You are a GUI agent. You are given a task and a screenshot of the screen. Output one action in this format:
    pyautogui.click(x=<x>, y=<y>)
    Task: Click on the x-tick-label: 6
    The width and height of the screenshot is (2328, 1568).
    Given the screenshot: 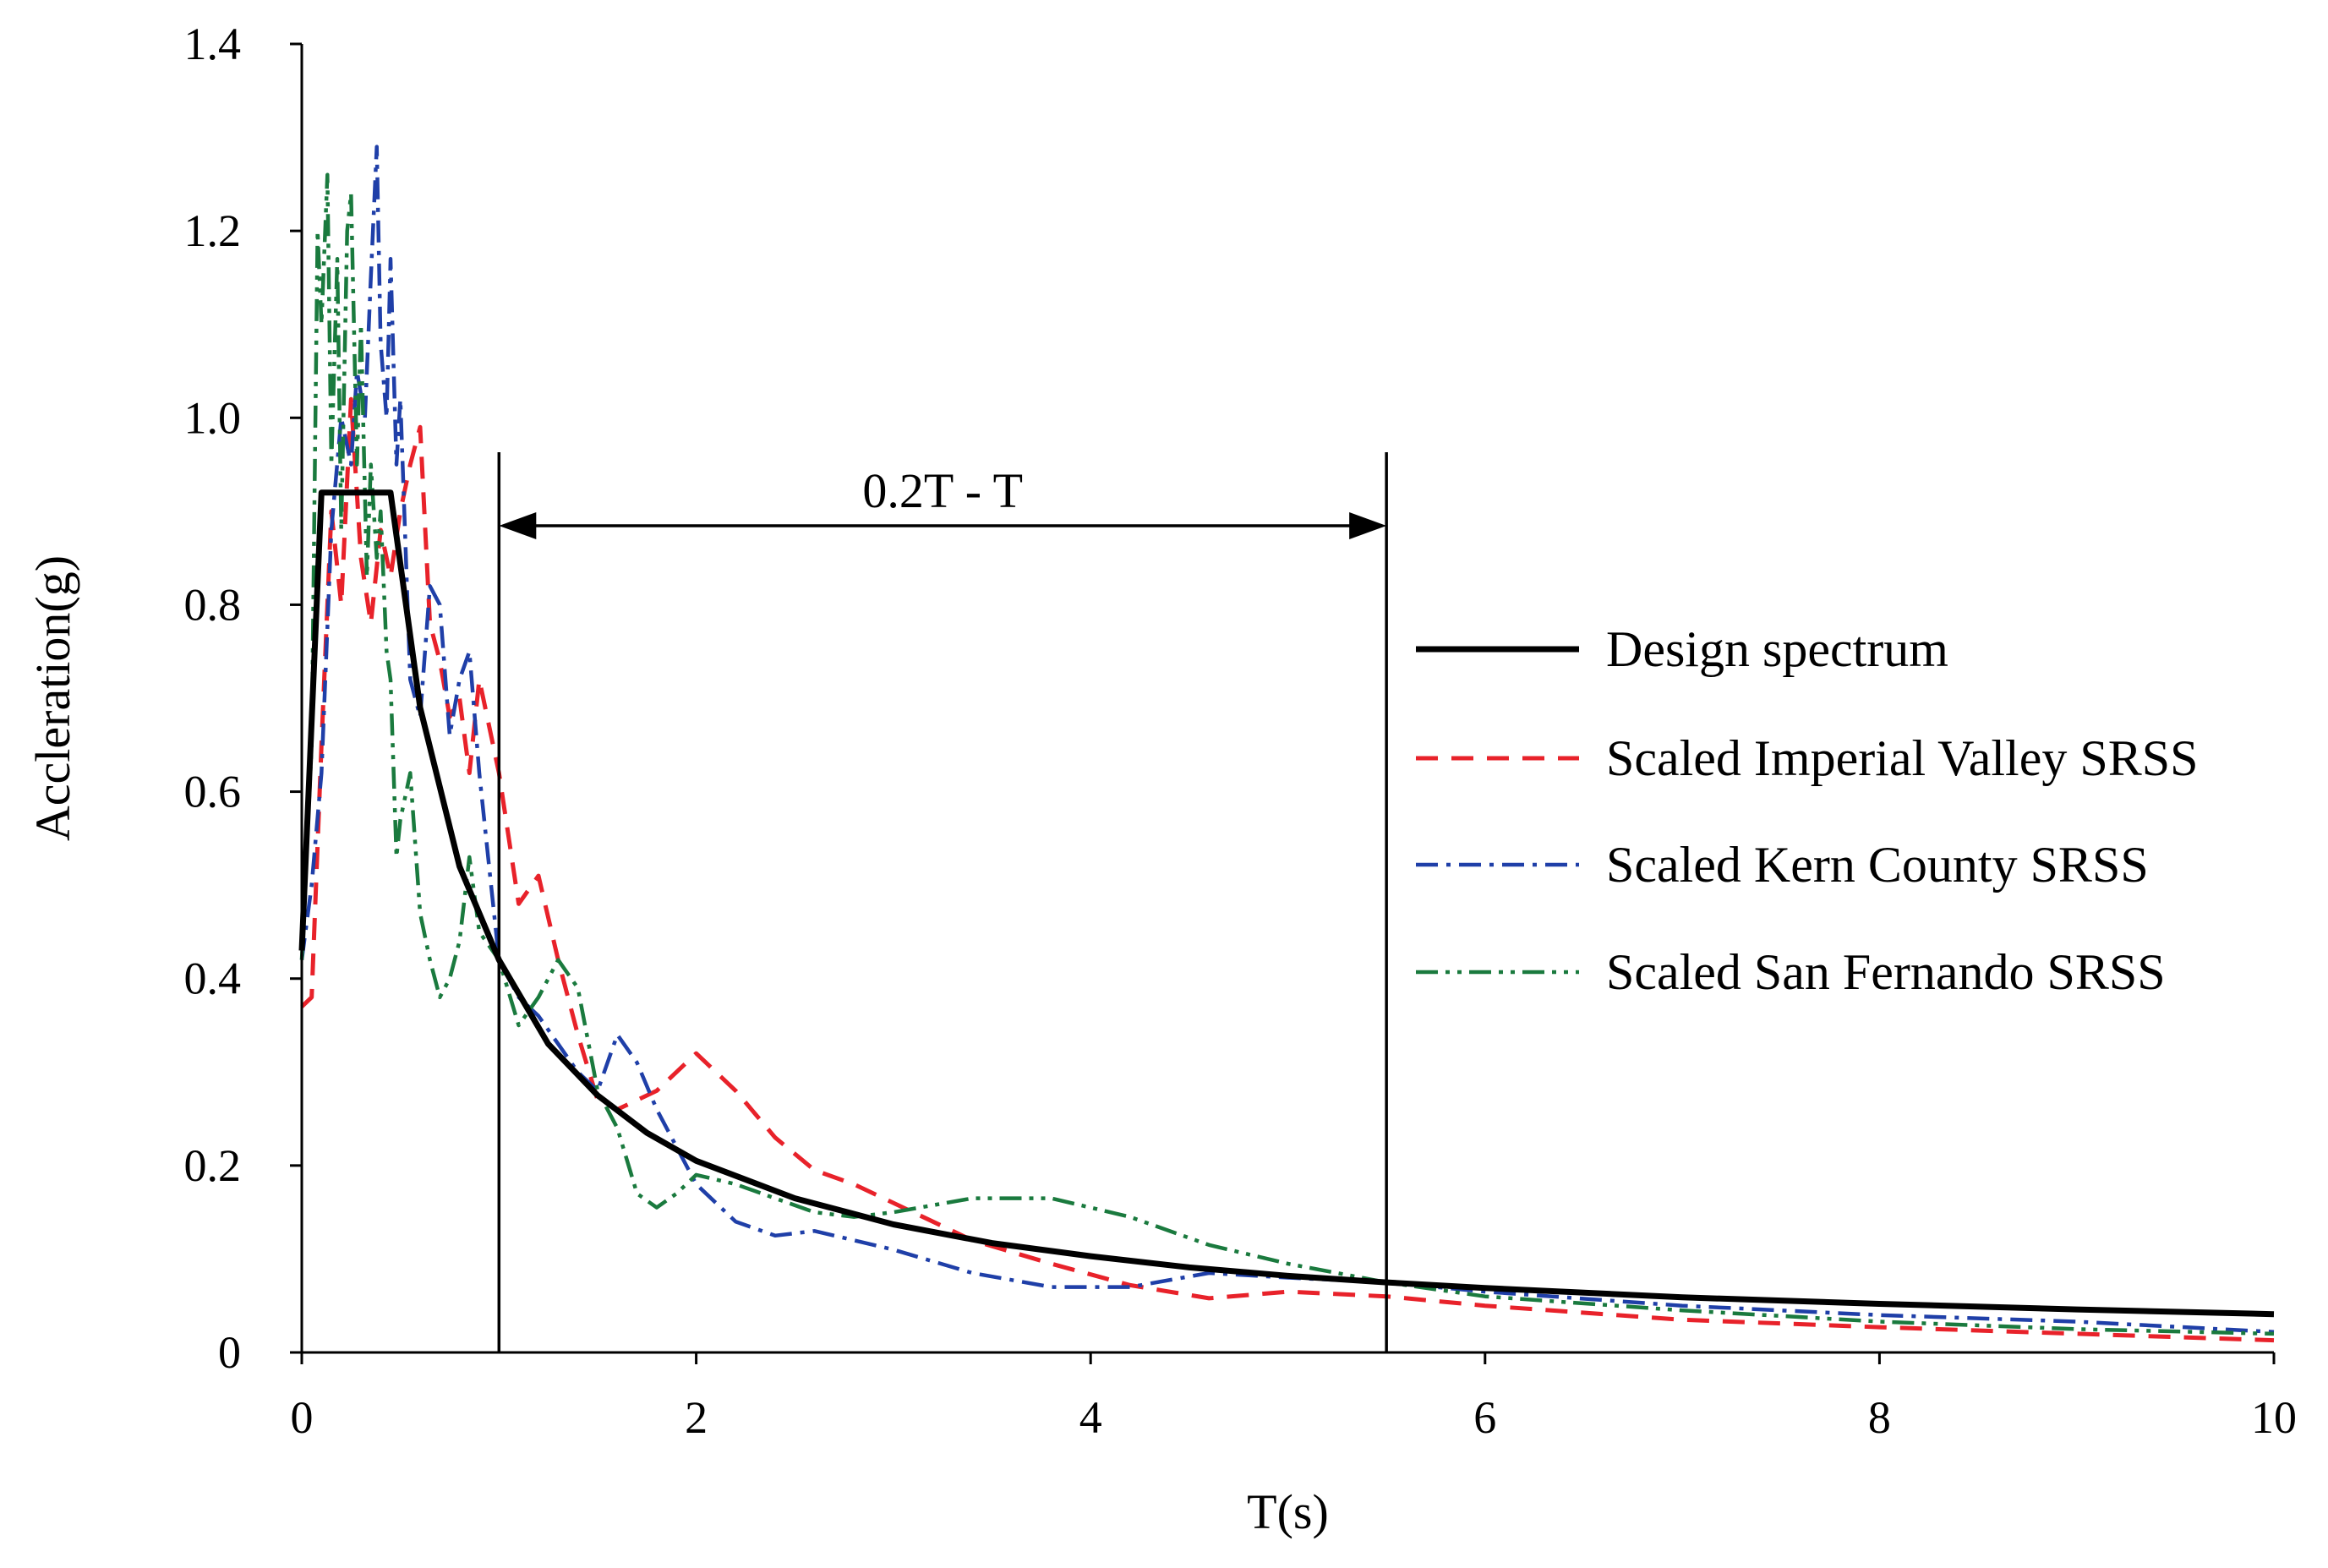 What is the action you would take?
    pyautogui.click(x=1484, y=1417)
    